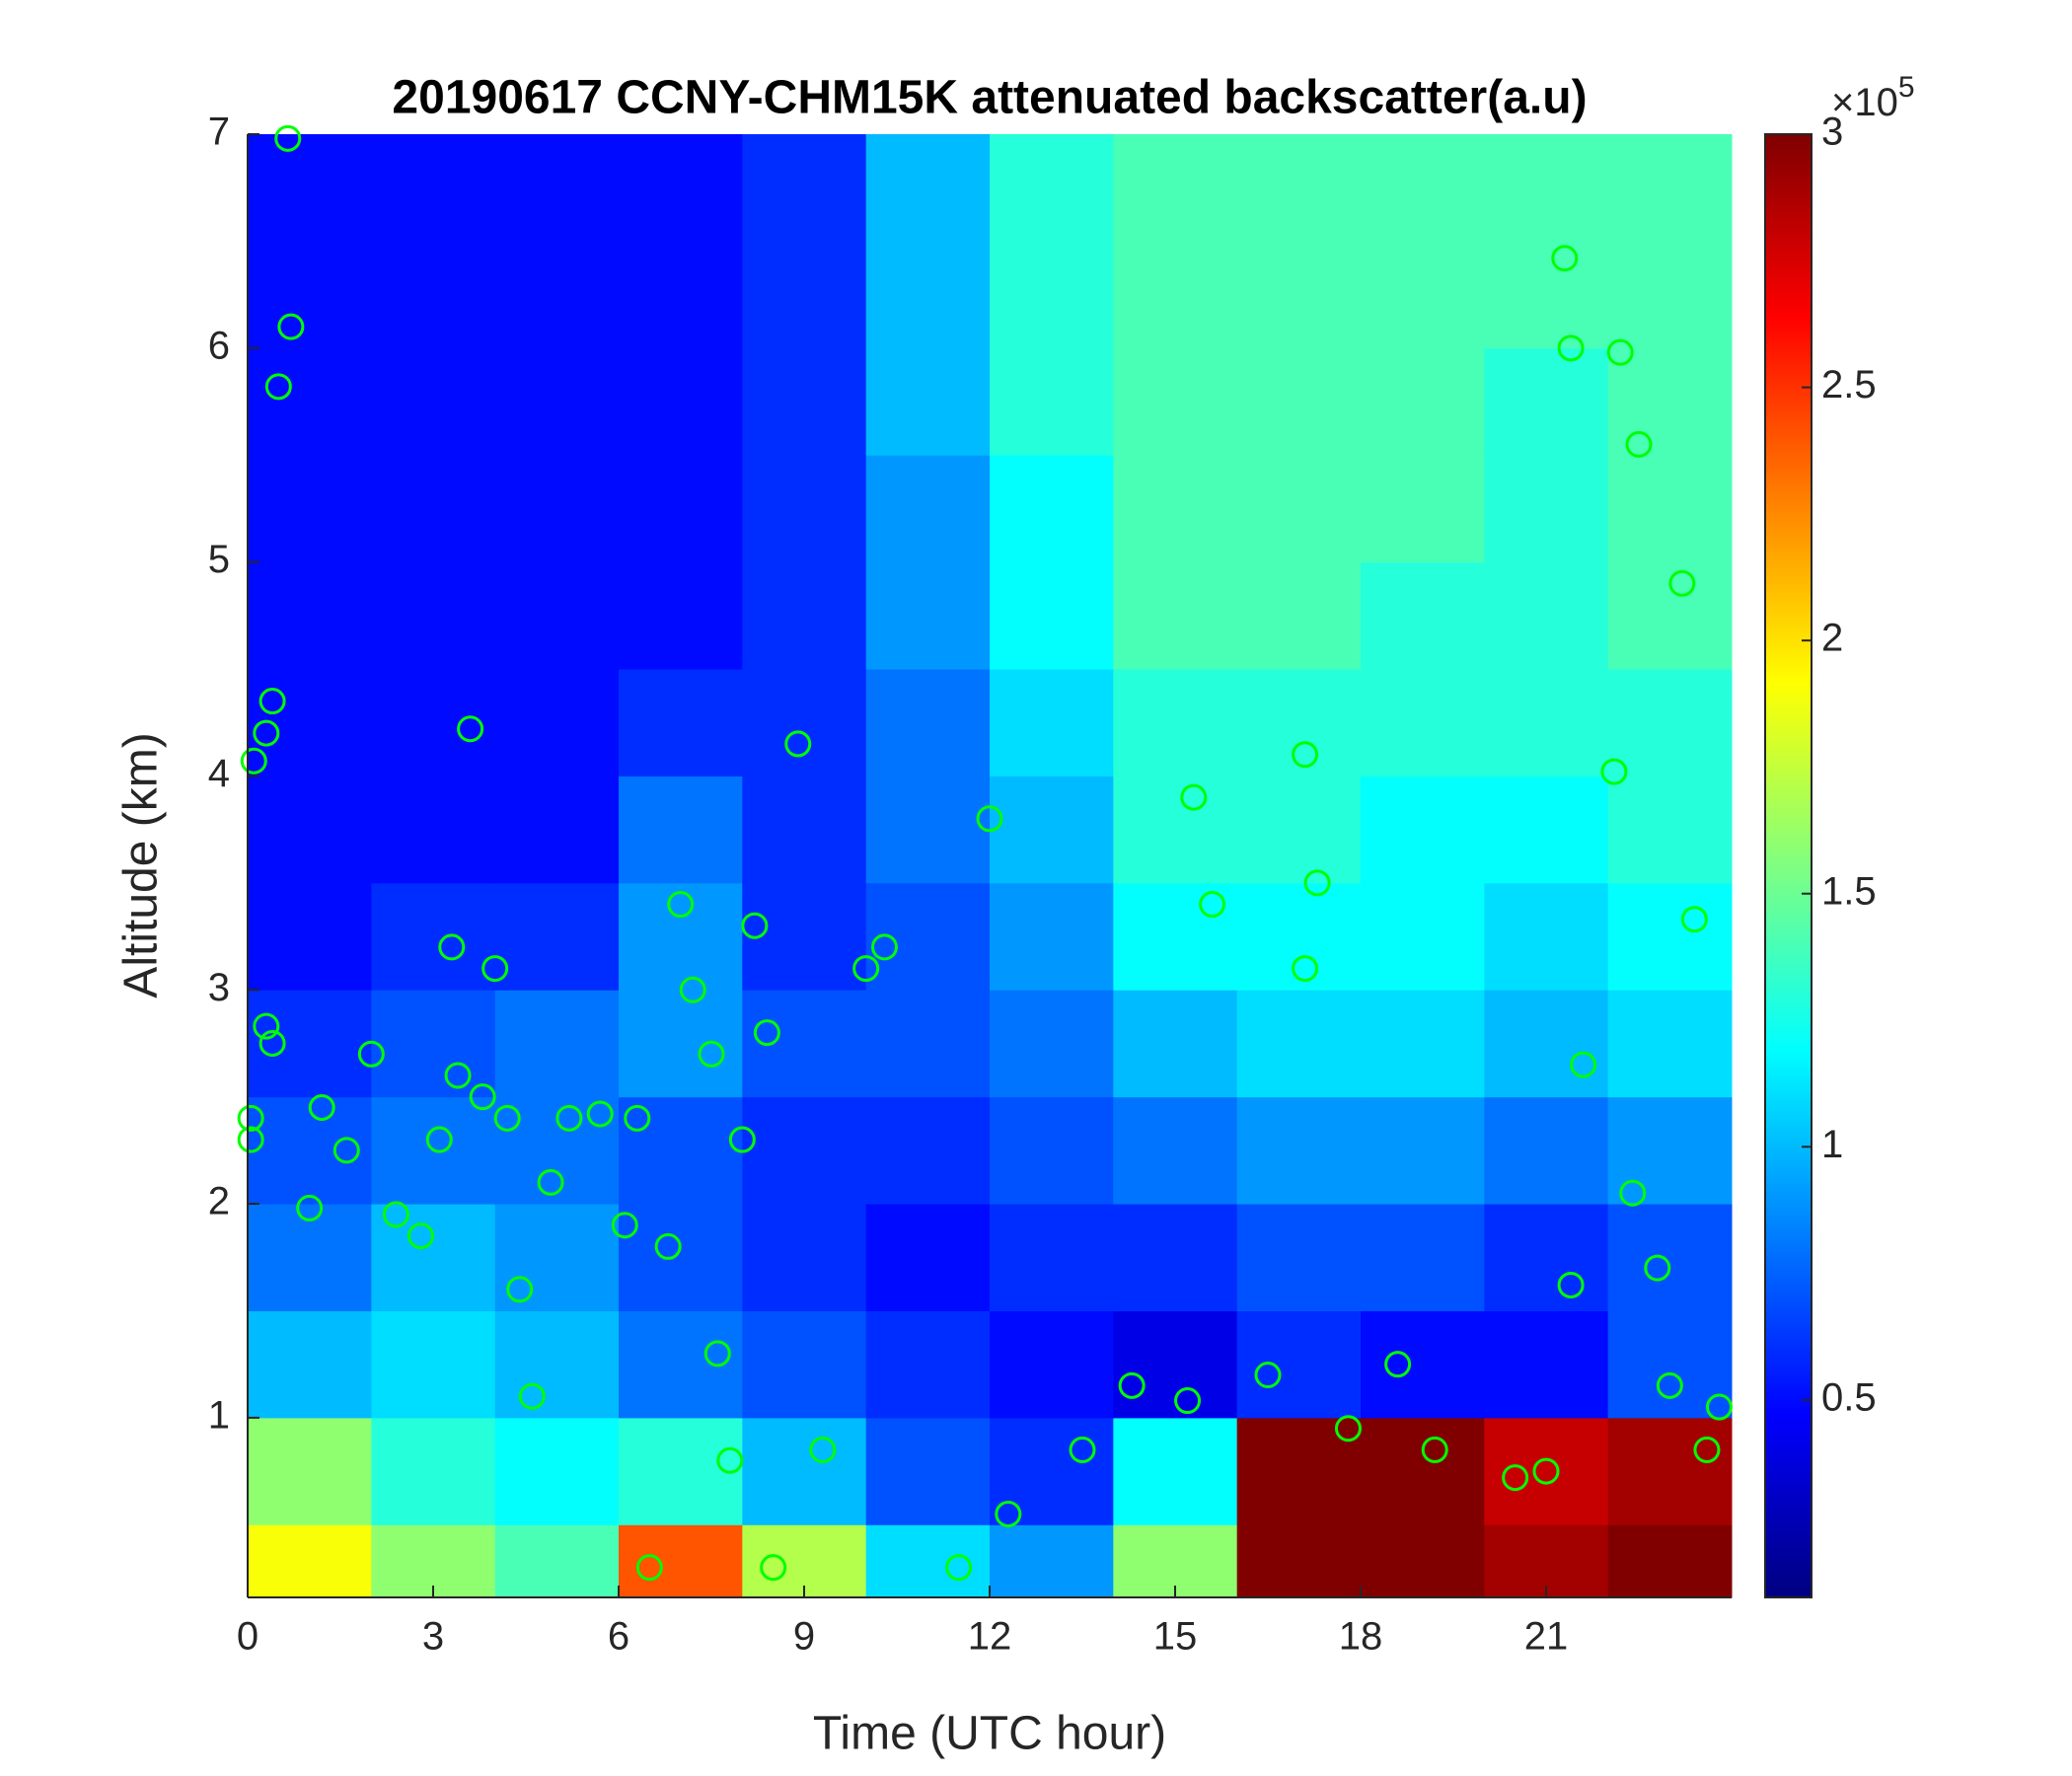  I want to click on multiplier-exponent: 5, so click(1907, 87).